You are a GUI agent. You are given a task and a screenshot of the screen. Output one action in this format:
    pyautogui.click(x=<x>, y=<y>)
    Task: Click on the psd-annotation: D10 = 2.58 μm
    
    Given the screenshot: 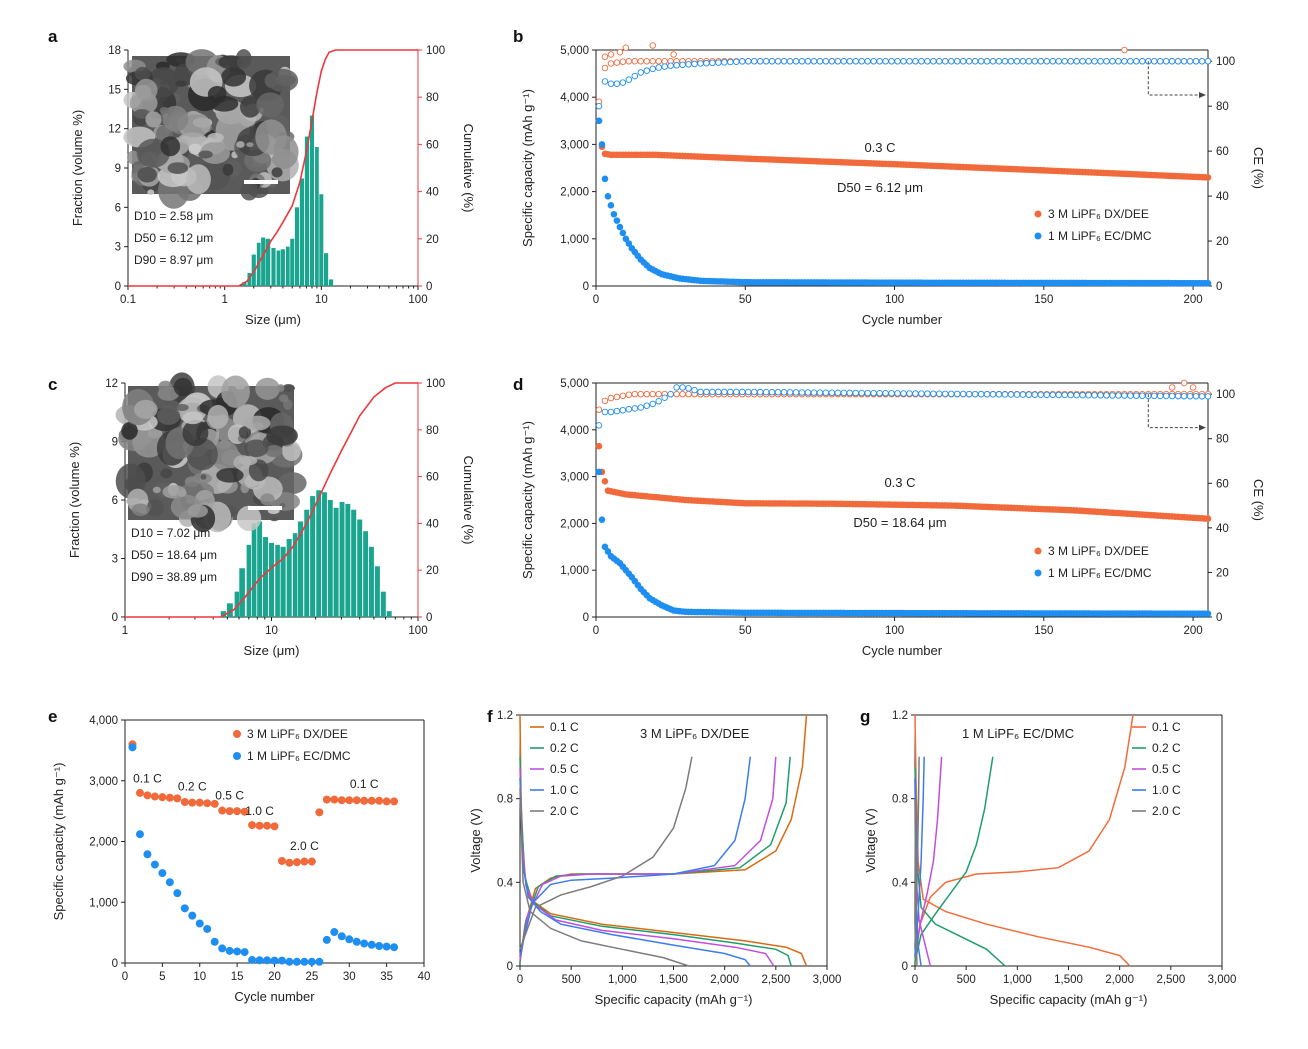 What is the action you would take?
    pyautogui.click(x=173, y=216)
    